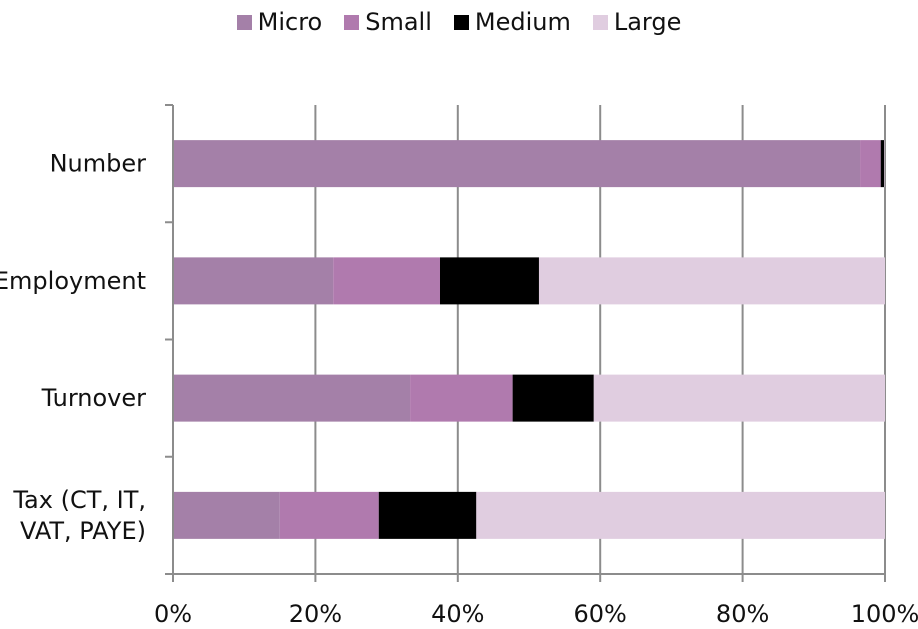  Describe the element at coordinates (647, 22) in the screenshot. I see `legend-label-large: Large` at that location.